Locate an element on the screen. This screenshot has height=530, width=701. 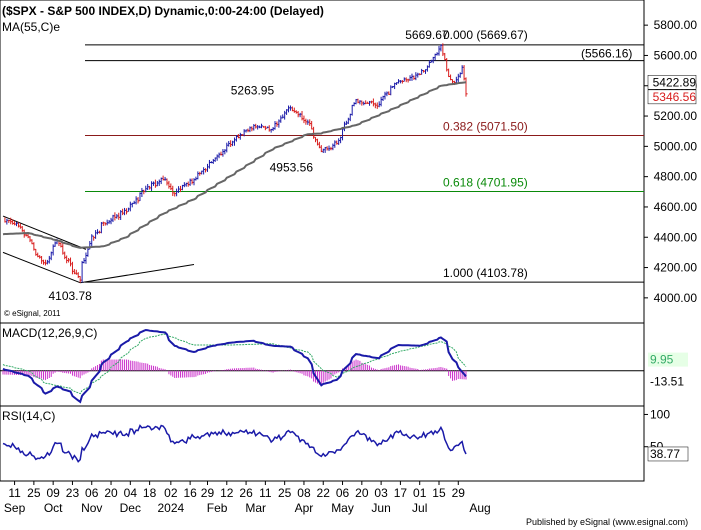
x-tick-label: 04 is located at coordinates (131, 493).